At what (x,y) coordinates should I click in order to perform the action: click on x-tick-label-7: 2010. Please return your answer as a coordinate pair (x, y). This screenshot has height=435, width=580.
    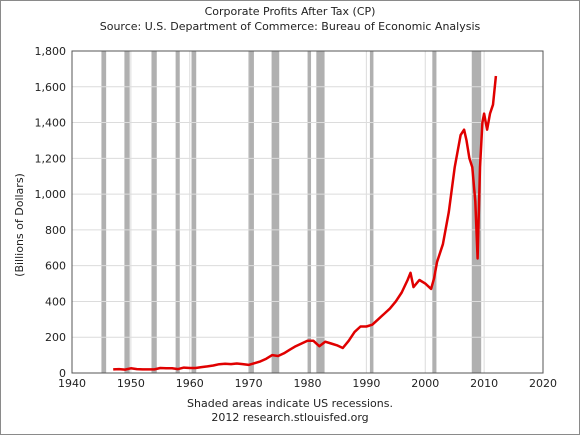
    Looking at the image, I should click on (484, 383).